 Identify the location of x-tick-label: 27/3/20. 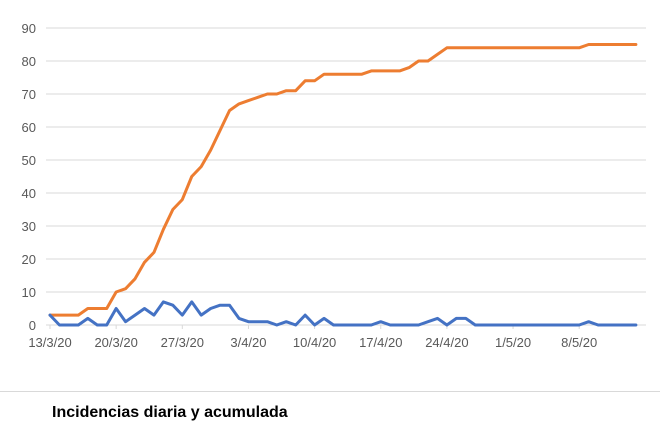
(182, 342).